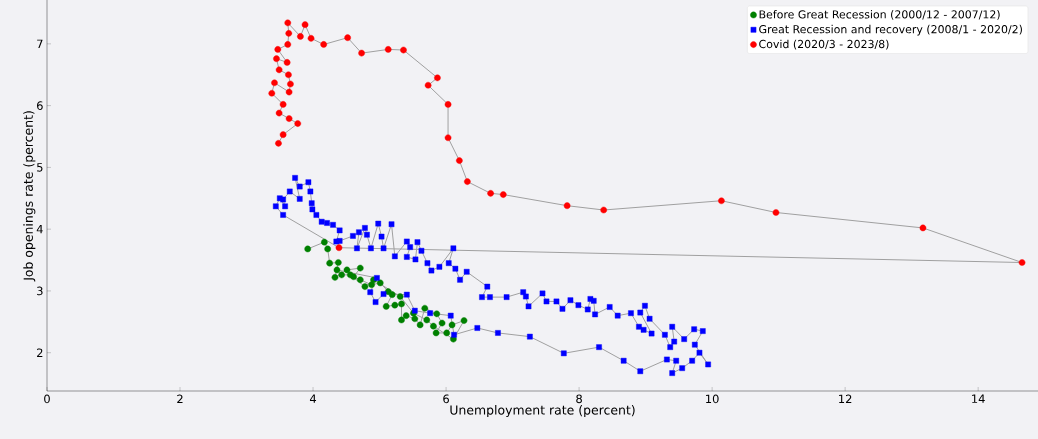 This screenshot has height=439, width=1038. I want to click on y-tick-label: 7, so click(40, 44).